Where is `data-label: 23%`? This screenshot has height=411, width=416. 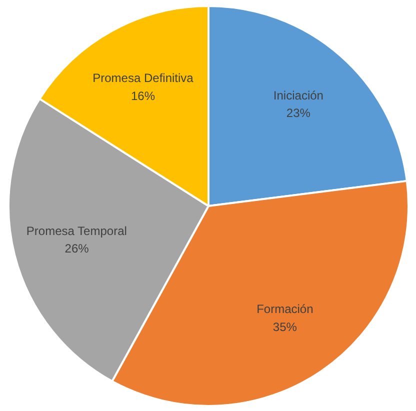 data-label: 23% is located at coordinates (298, 113).